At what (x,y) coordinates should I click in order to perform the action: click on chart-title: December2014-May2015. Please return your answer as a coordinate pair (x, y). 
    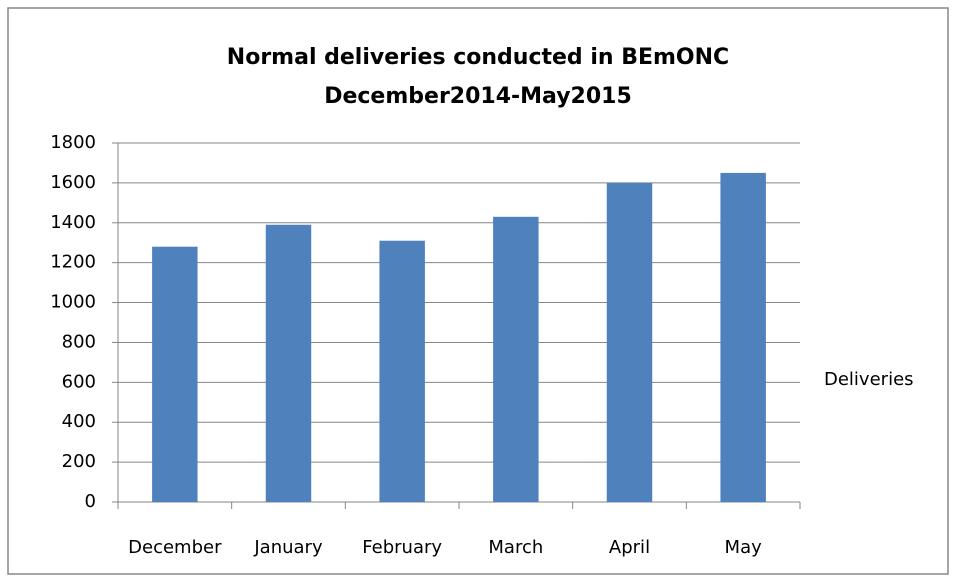
    Looking at the image, I should click on (478, 96).